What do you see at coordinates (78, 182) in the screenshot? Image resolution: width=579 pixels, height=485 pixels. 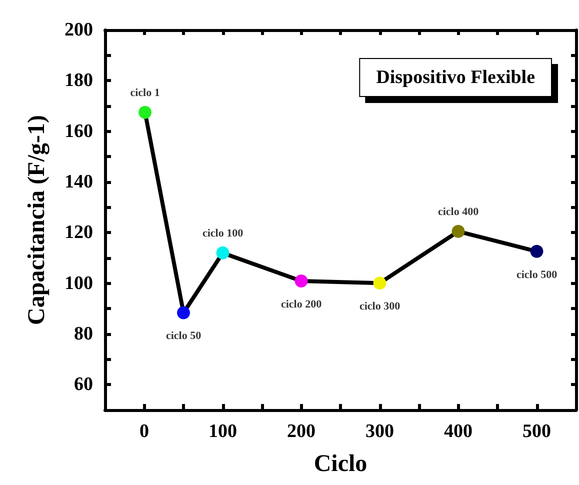 I see `y-tick-label: 140` at bounding box center [78, 182].